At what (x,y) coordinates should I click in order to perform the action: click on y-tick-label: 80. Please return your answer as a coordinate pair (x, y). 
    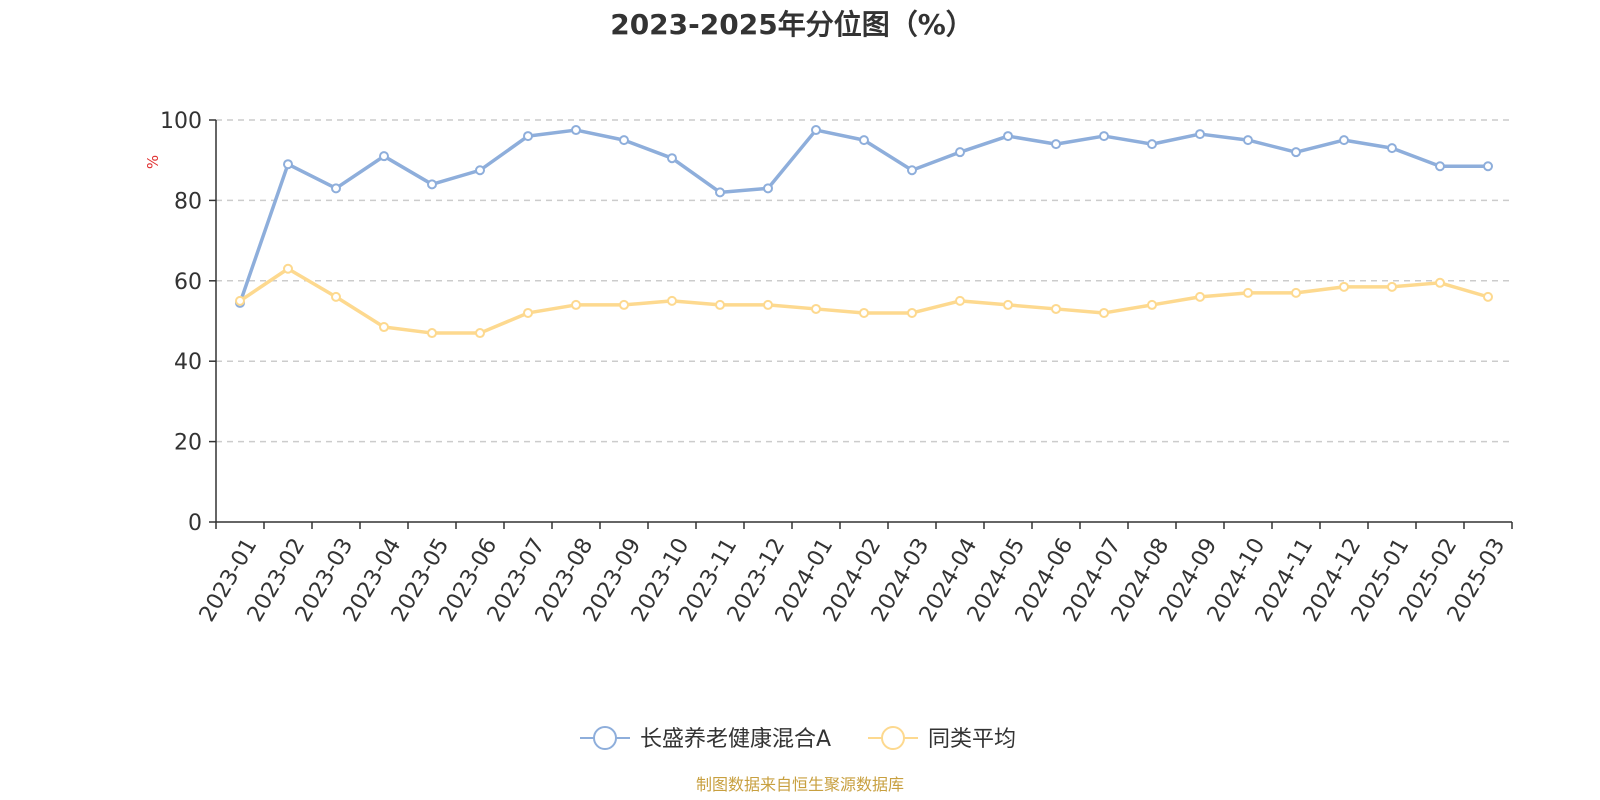
    Looking at the image, I should click on (188, 201).